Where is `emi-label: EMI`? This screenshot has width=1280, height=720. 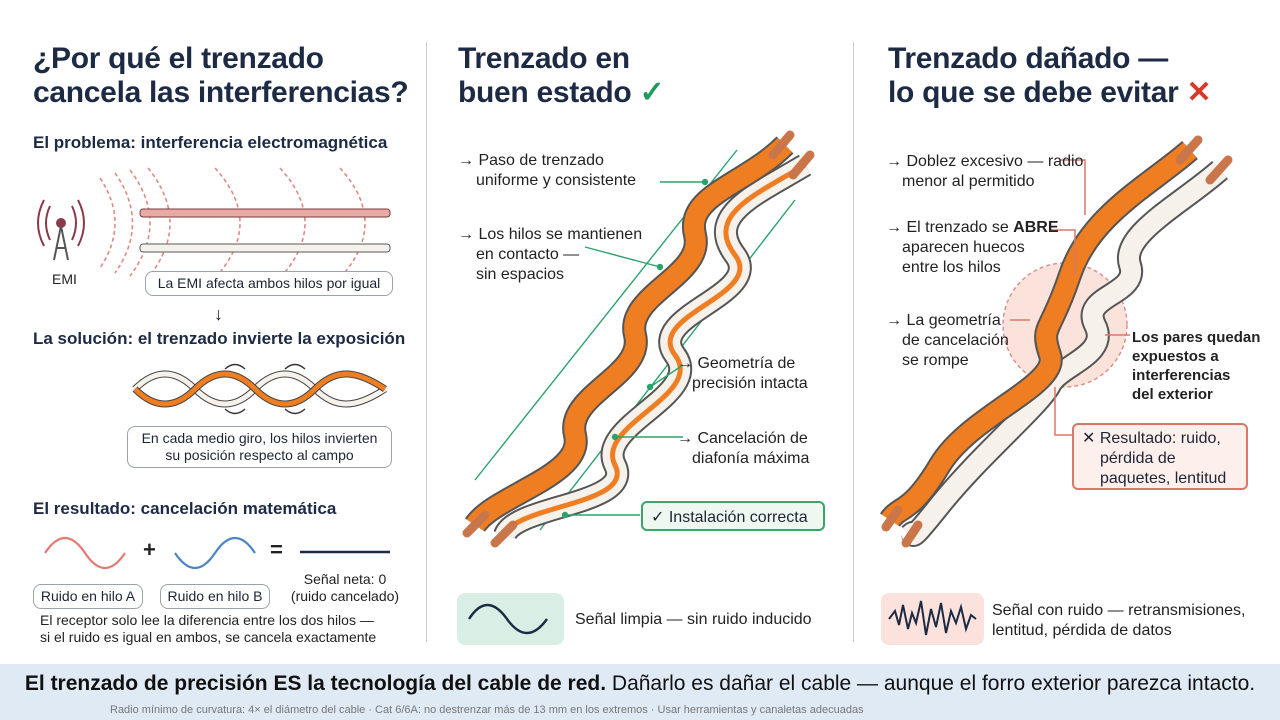 emi-label: EMI is located at coordinates (64, 279).